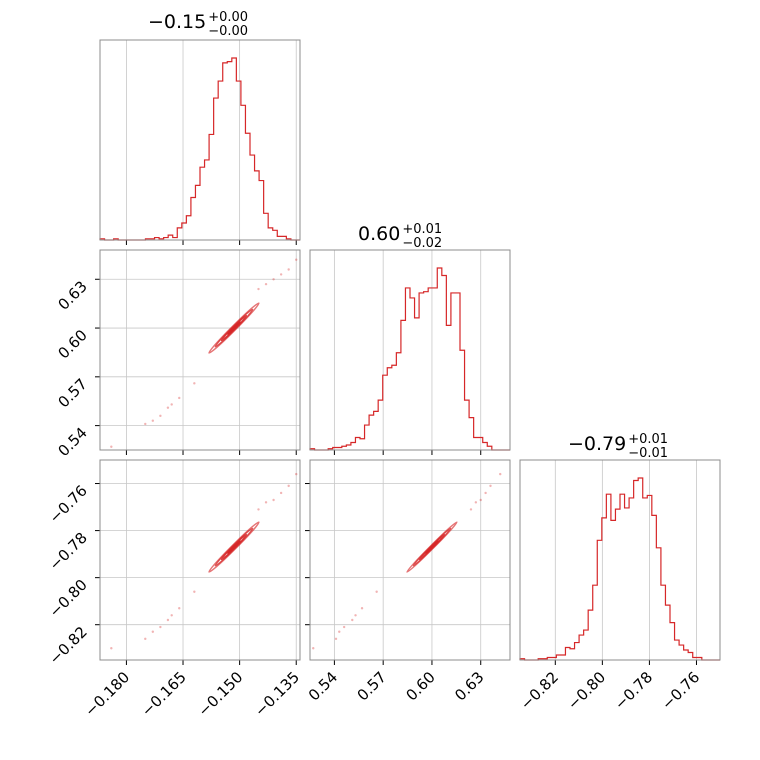 This screenshot has width=760, height=760. Describe the element at coordinates (68, 504) in the screenshot. I see `y-tick-label: −0.76` at that location.